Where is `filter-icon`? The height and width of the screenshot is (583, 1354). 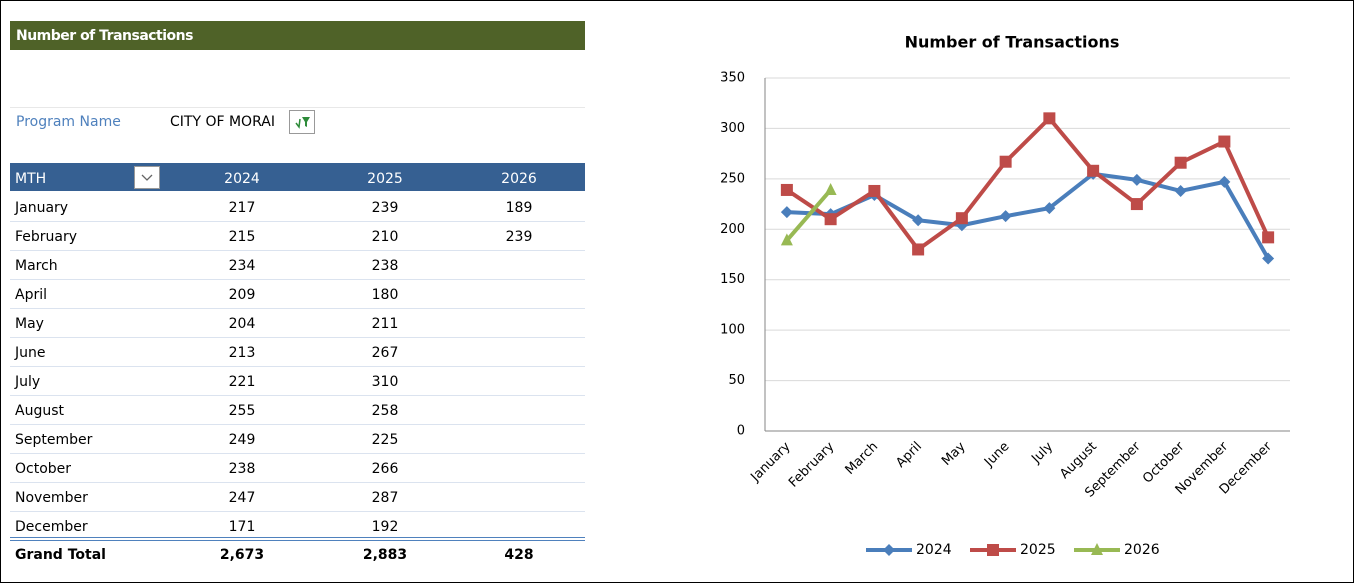 filter-icon is located at coordinates (302, 123).